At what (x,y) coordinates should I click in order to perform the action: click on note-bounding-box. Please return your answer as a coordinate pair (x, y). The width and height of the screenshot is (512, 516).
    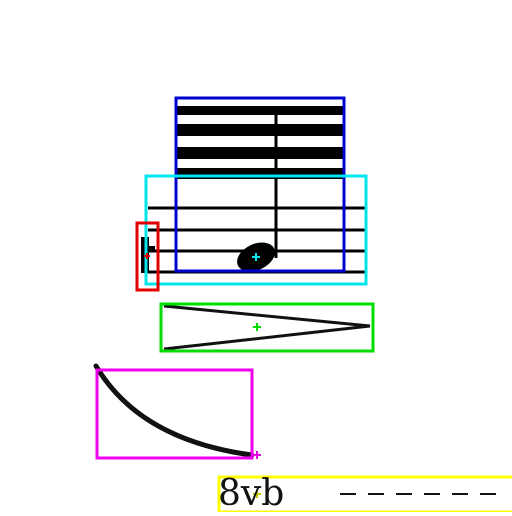
    Looking at the image, I should click on (260, 184).